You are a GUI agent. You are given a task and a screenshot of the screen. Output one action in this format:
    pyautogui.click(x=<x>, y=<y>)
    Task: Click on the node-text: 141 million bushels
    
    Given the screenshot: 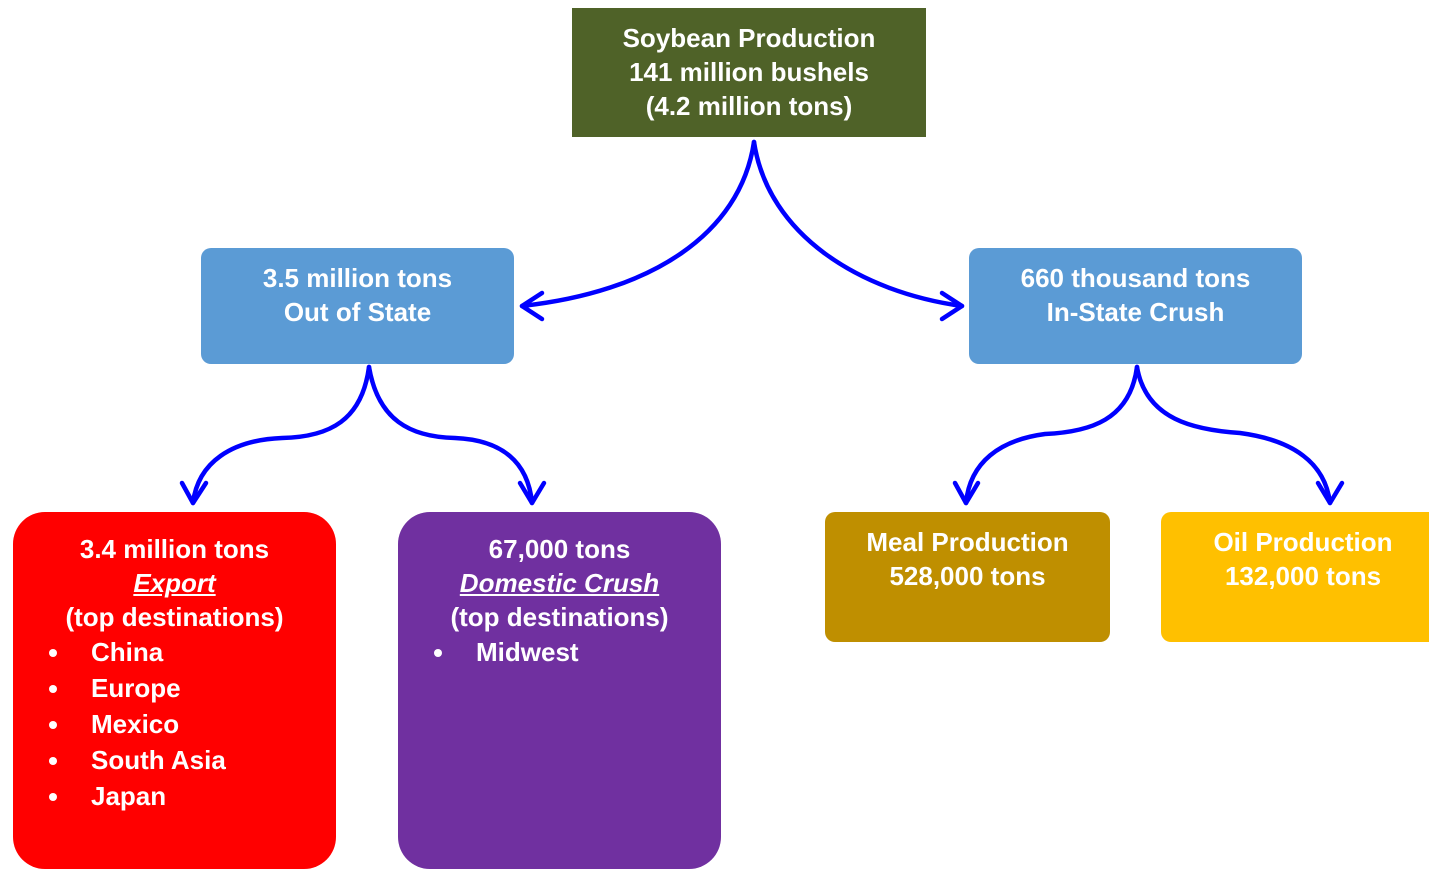 What is the action you would take?
    pyautogui.click(x=749, y=72)
    